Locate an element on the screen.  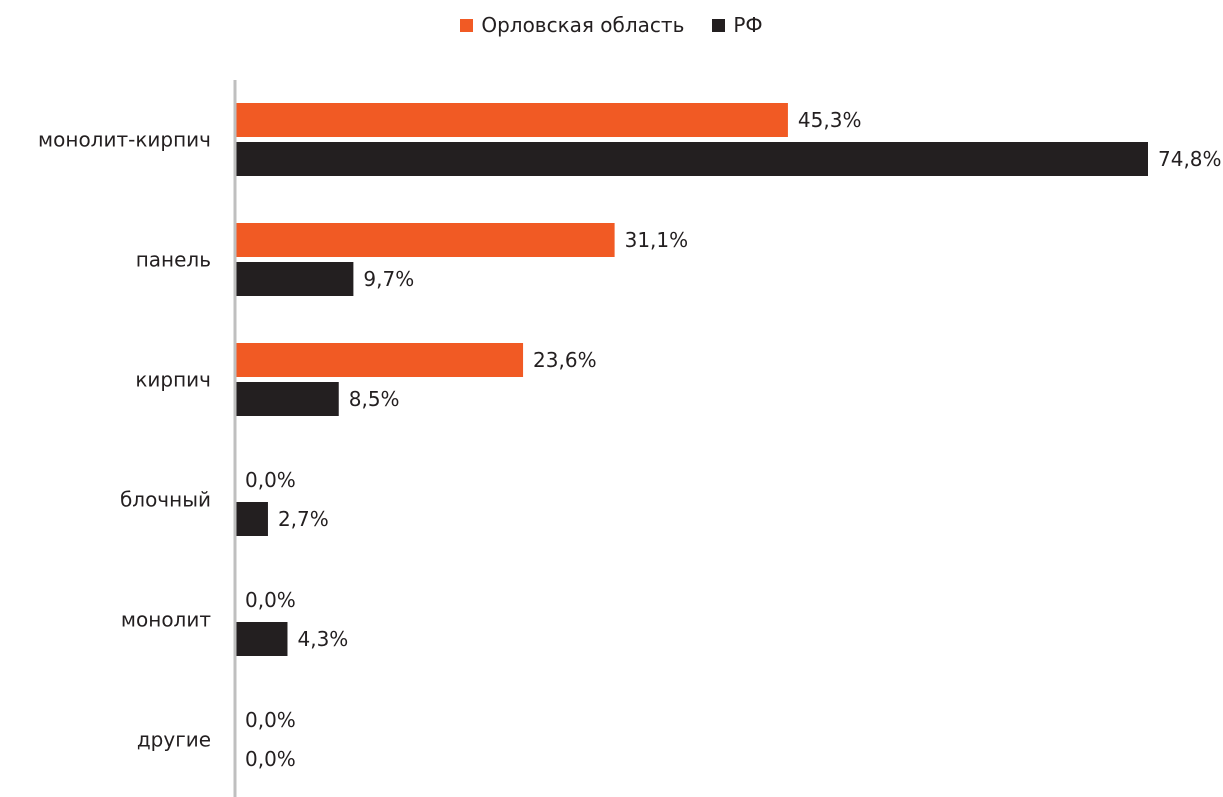
data-label: 9,7% is located at coordinates (388, 279).